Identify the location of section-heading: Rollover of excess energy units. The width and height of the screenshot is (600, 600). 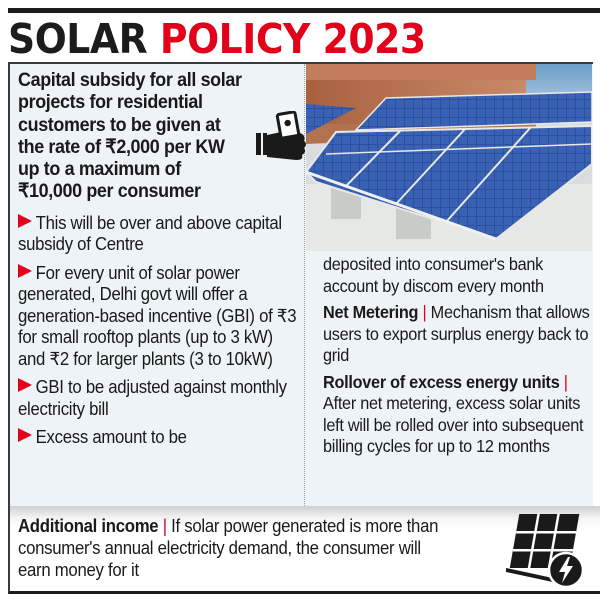
(441, 381).